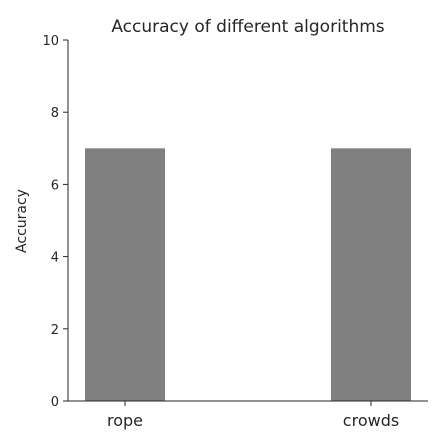 Image resolution: width=448 pixels, height=448 pixels. What do you see at coordinates (125, 420) in the screenshot?
I see `x-tick-label-rope: rope` at bounding box center [125, 420].